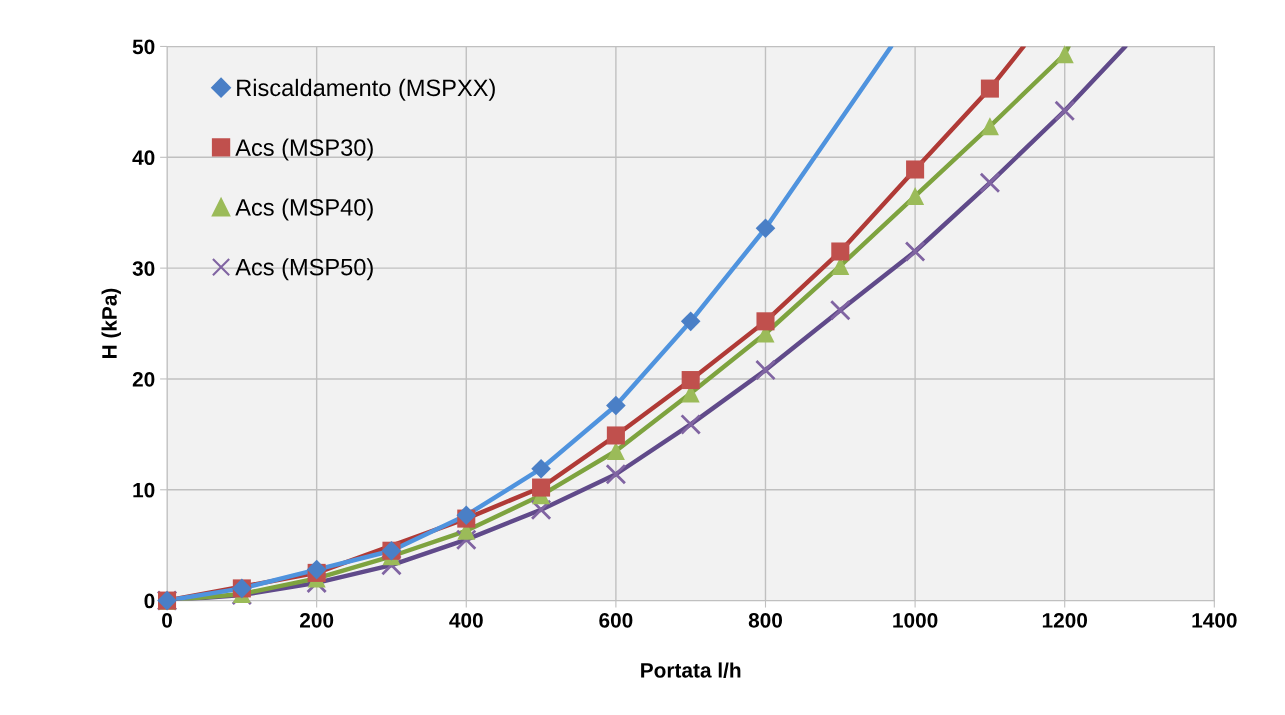  I want to click on y-axis-title: H (kPa), so click(111, 323).